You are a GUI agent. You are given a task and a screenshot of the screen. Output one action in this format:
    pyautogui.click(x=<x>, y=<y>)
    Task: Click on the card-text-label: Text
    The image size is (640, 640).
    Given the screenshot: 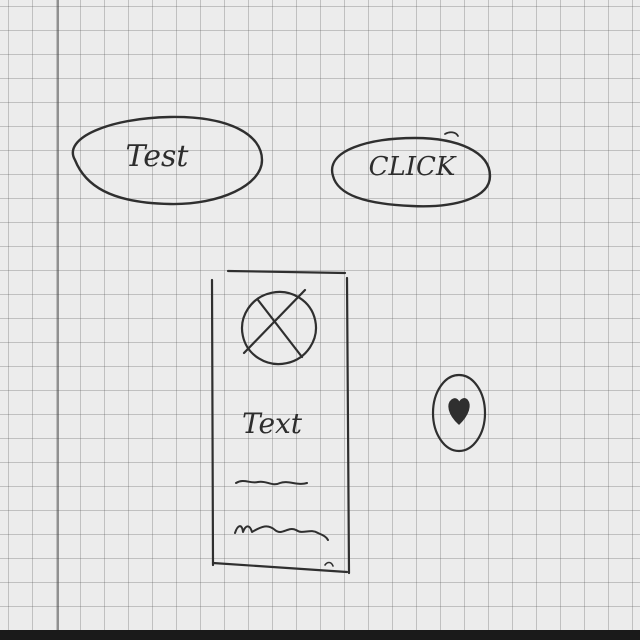 What is the action you would take?
    pyautogui.click(x=272, y=423)
    